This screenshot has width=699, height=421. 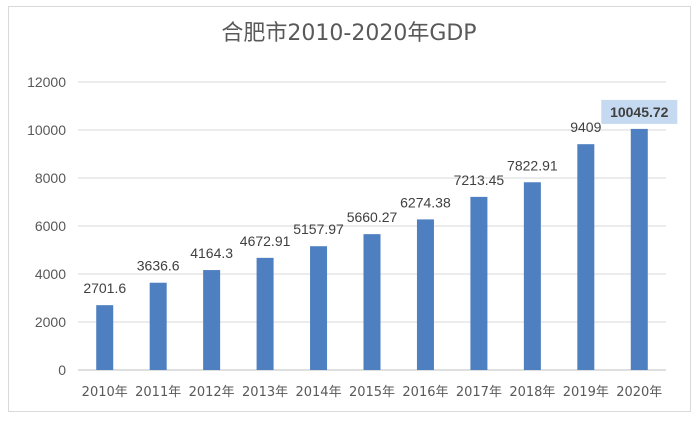 What do you see at coordinates (425, 294) in the screenshot?
I see `bar-2016年` at bounding box center [425, 294].